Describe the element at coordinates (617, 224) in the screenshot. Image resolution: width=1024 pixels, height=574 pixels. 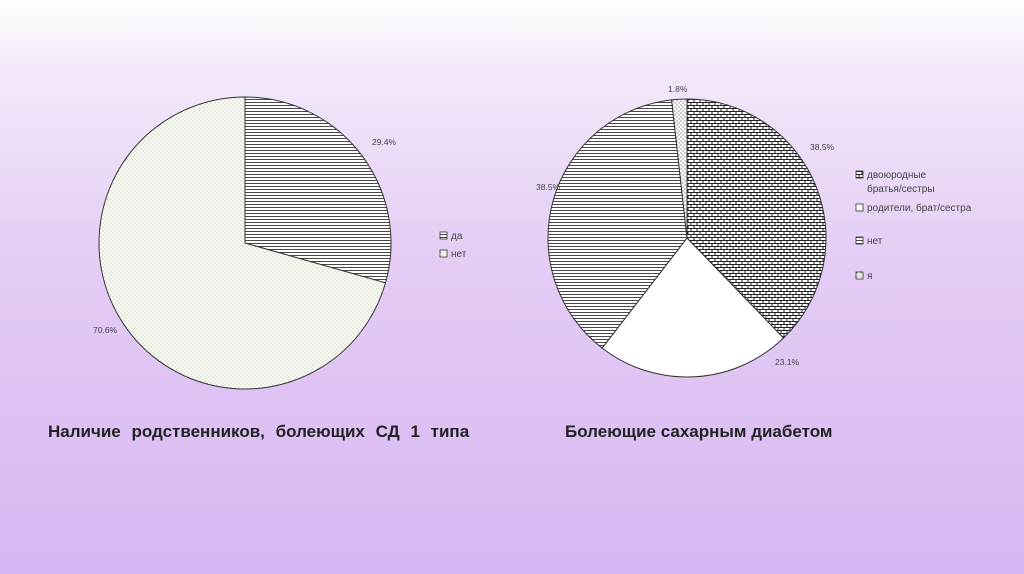
I see `pie2-slice-нет` at that location.